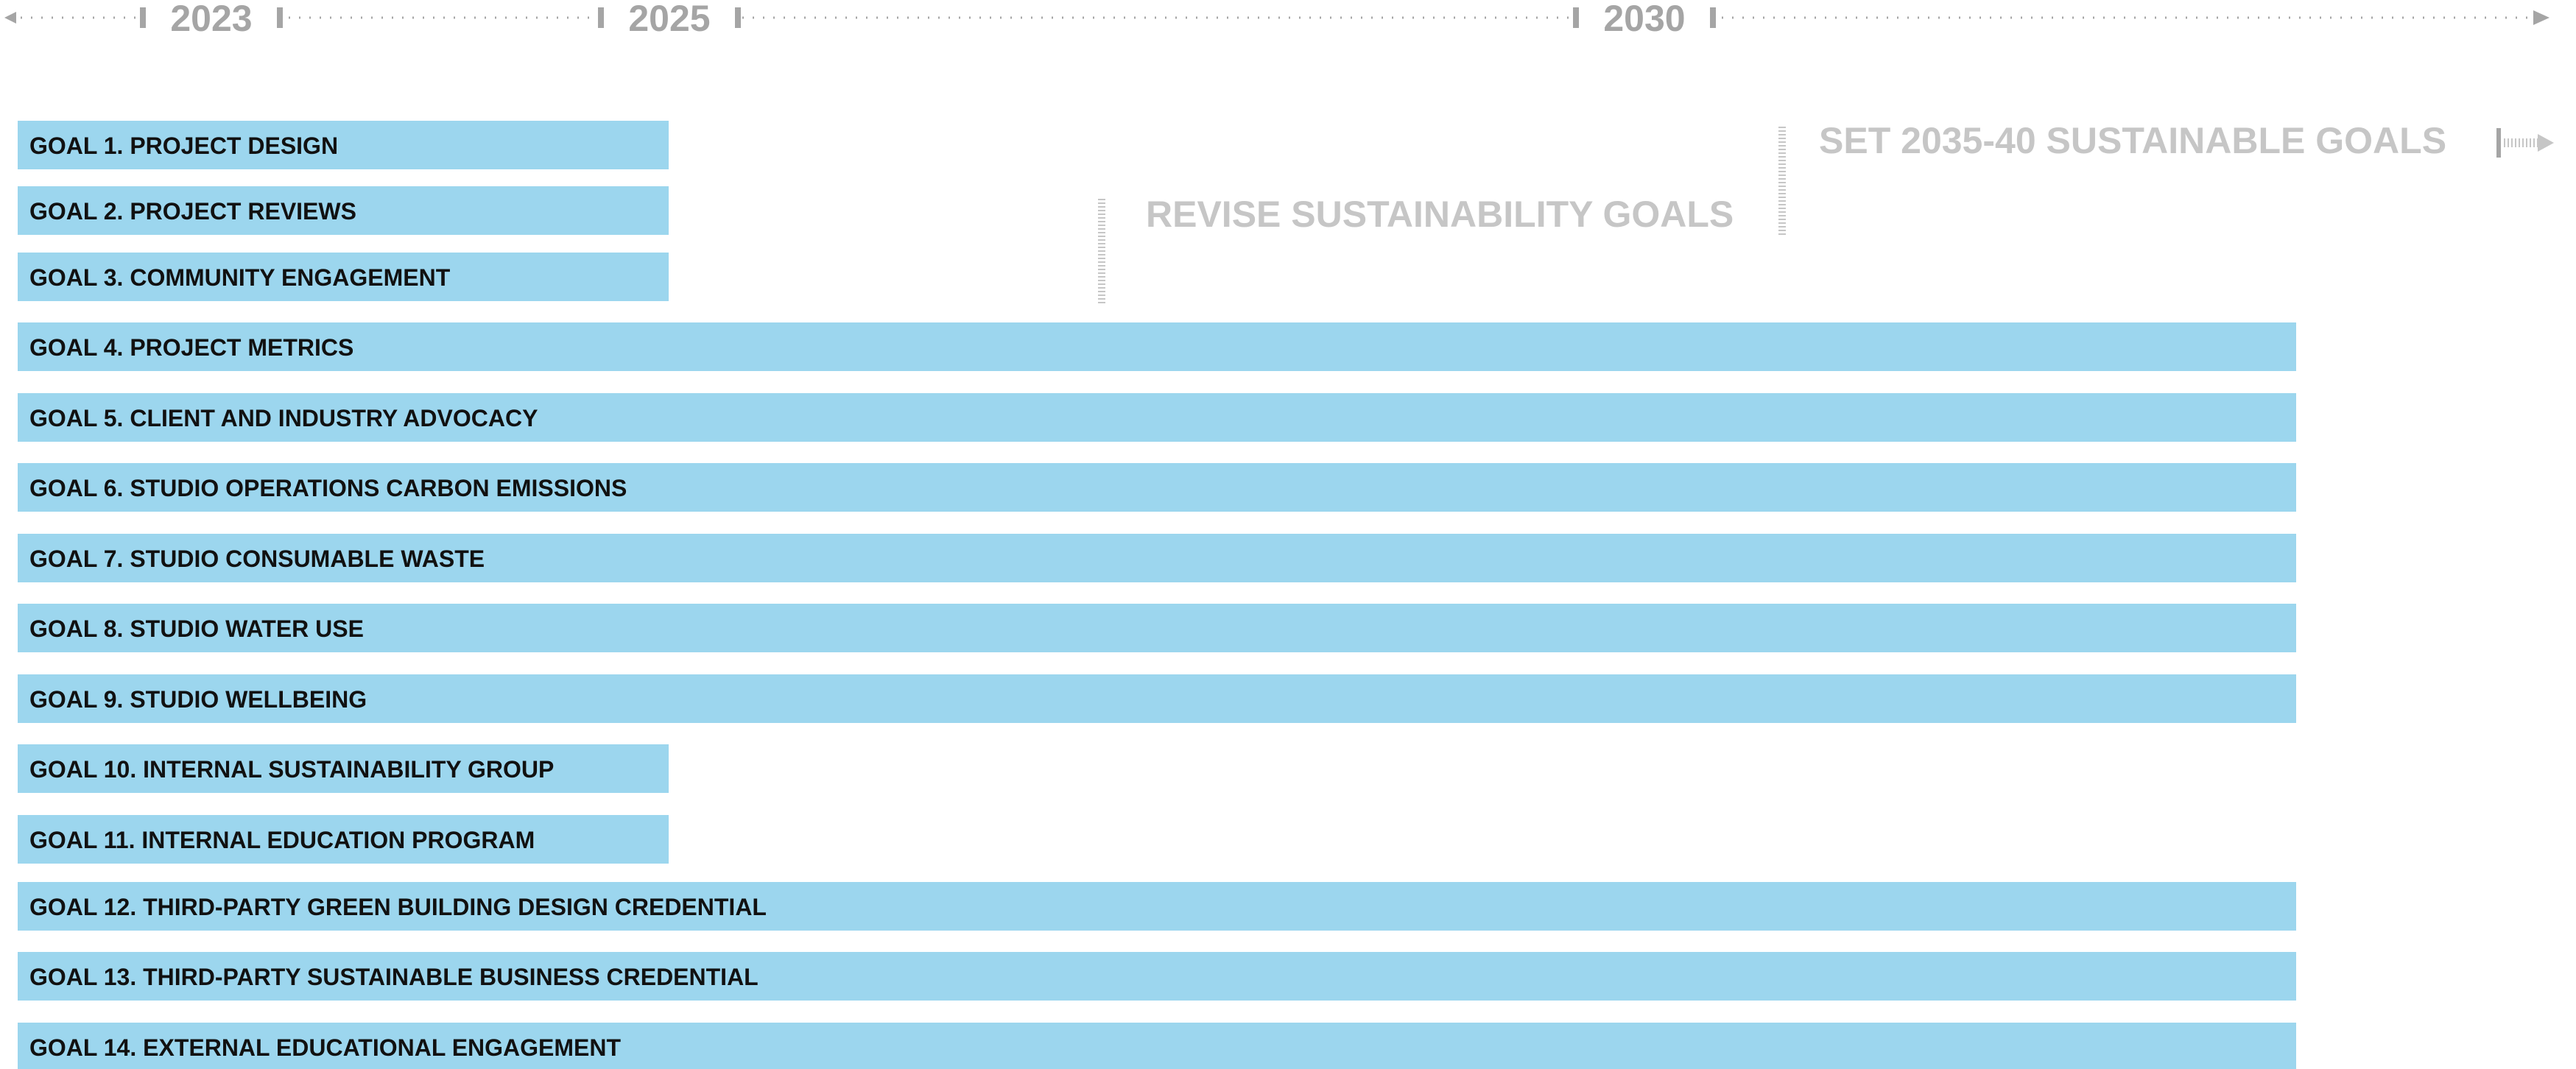 This screenshot has height=1069, width=2576. Describe the element at coordinates (257, 559) in the screenshot. I see `goal-label-7: GOAL 7. STUDIO CONSUMABLE WASTE` at that location.